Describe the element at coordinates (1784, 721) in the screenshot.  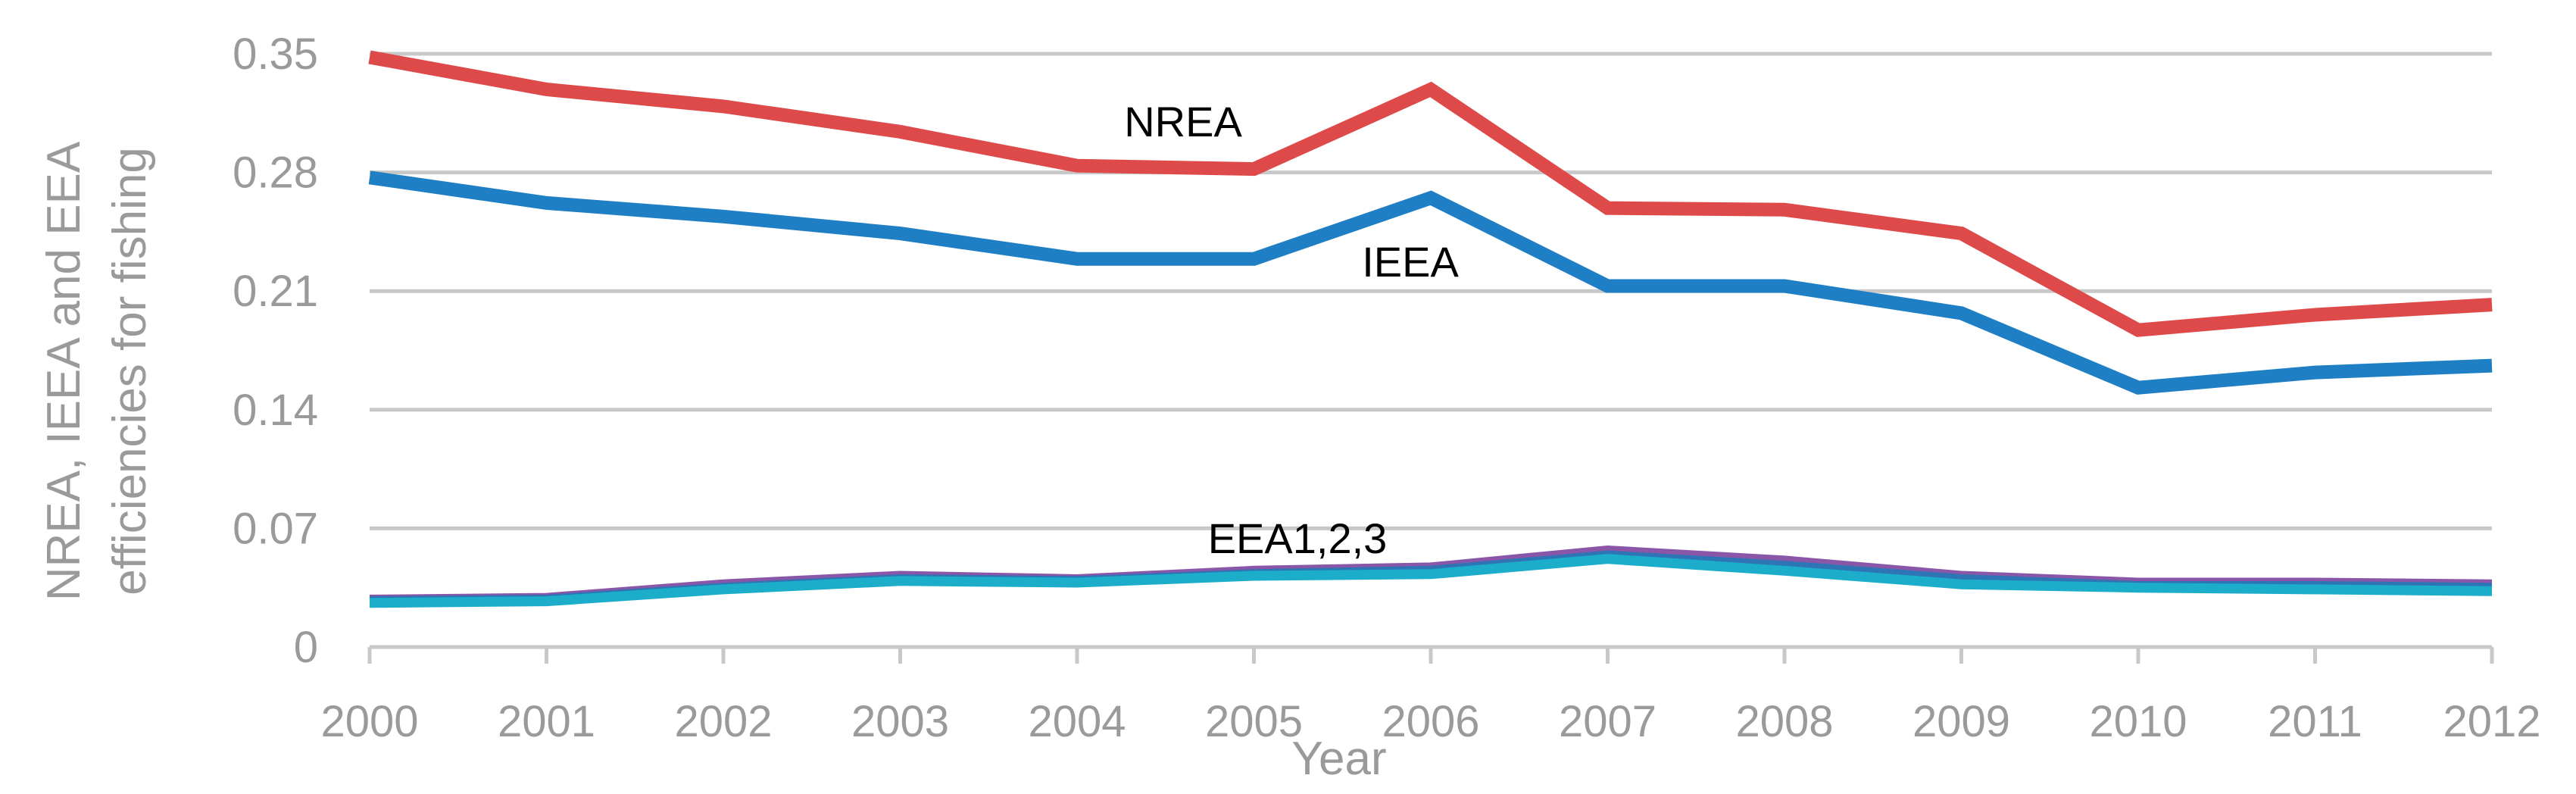
I see `x-tick-label: 2008` at that location.